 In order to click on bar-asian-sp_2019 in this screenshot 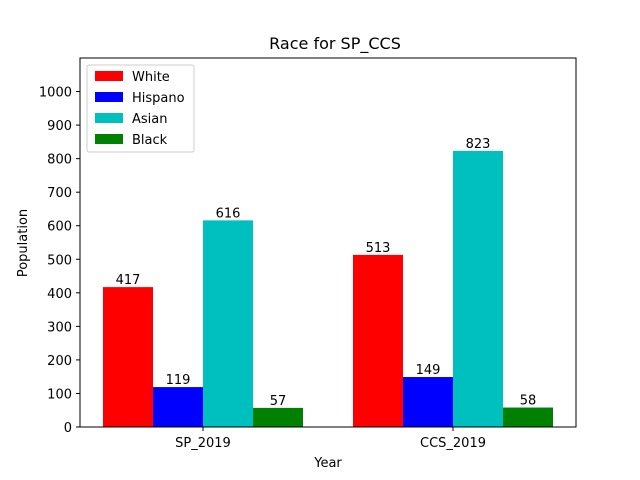, I will do `click(228, 323)`.